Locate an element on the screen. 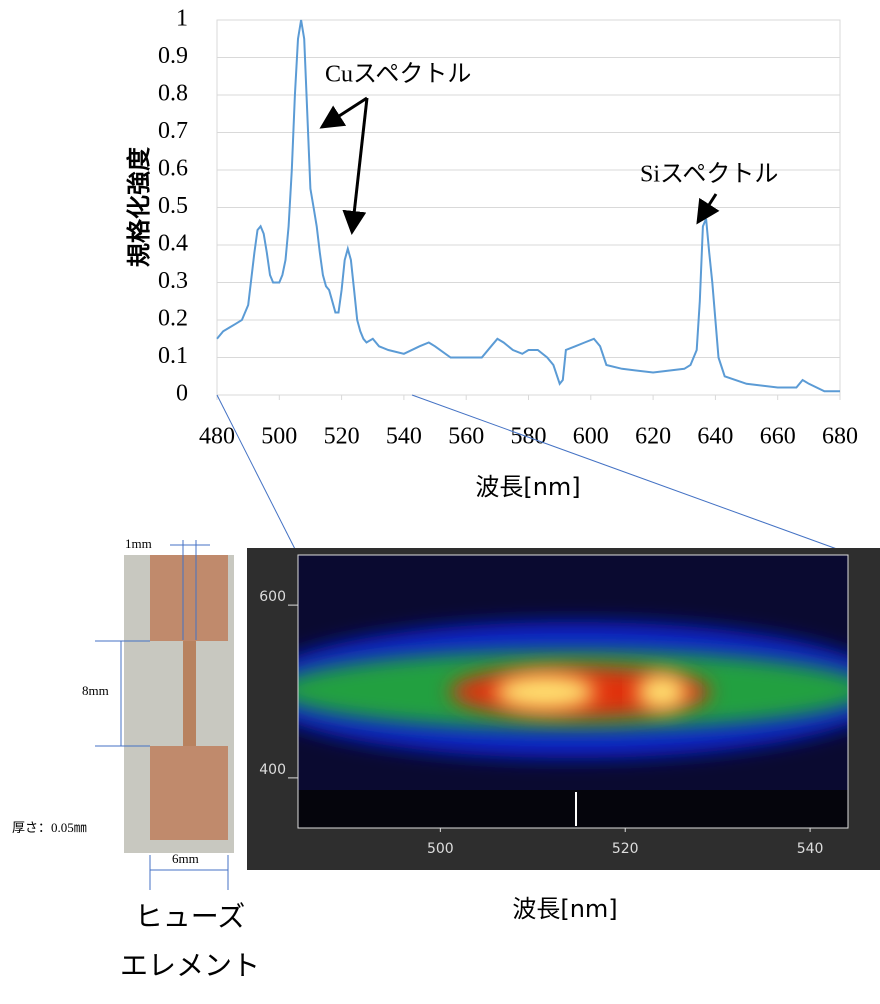 This screenshot has width=880, height=1004. fuse-photo is located at coordinates (164, 715).